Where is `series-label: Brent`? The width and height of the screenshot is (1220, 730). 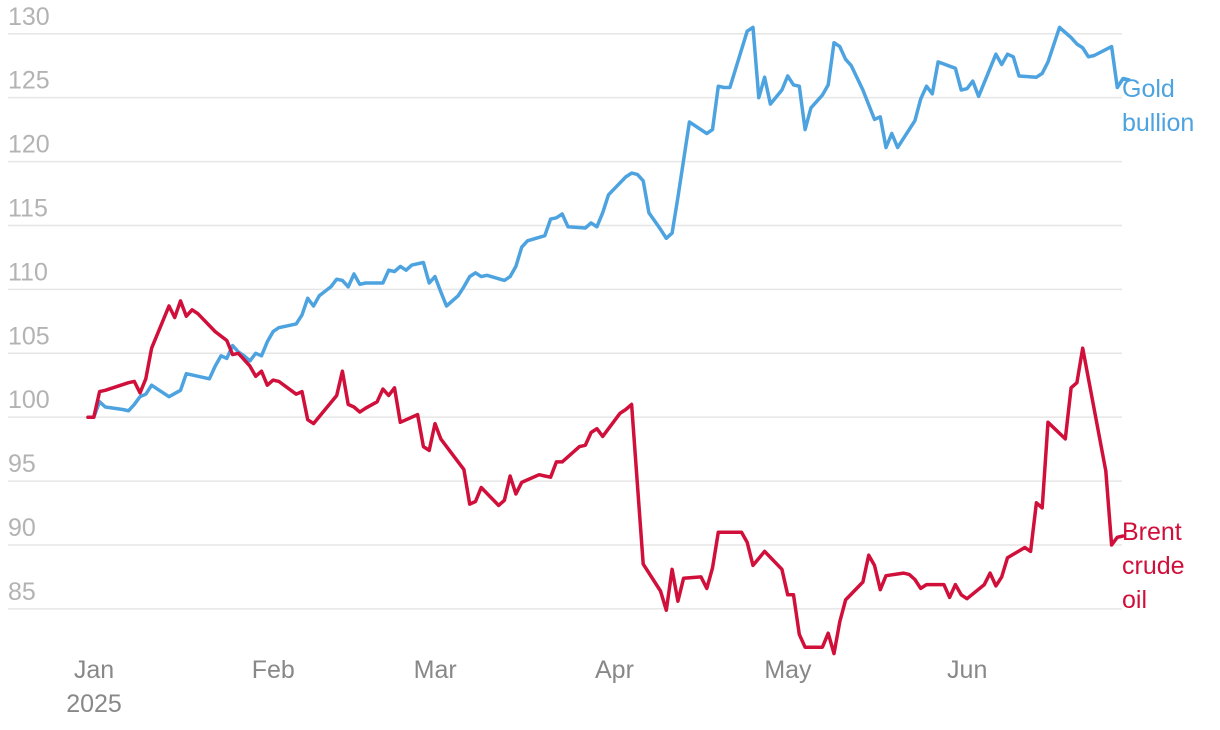 series-label: Brent is located at coordinates (1152, 532).